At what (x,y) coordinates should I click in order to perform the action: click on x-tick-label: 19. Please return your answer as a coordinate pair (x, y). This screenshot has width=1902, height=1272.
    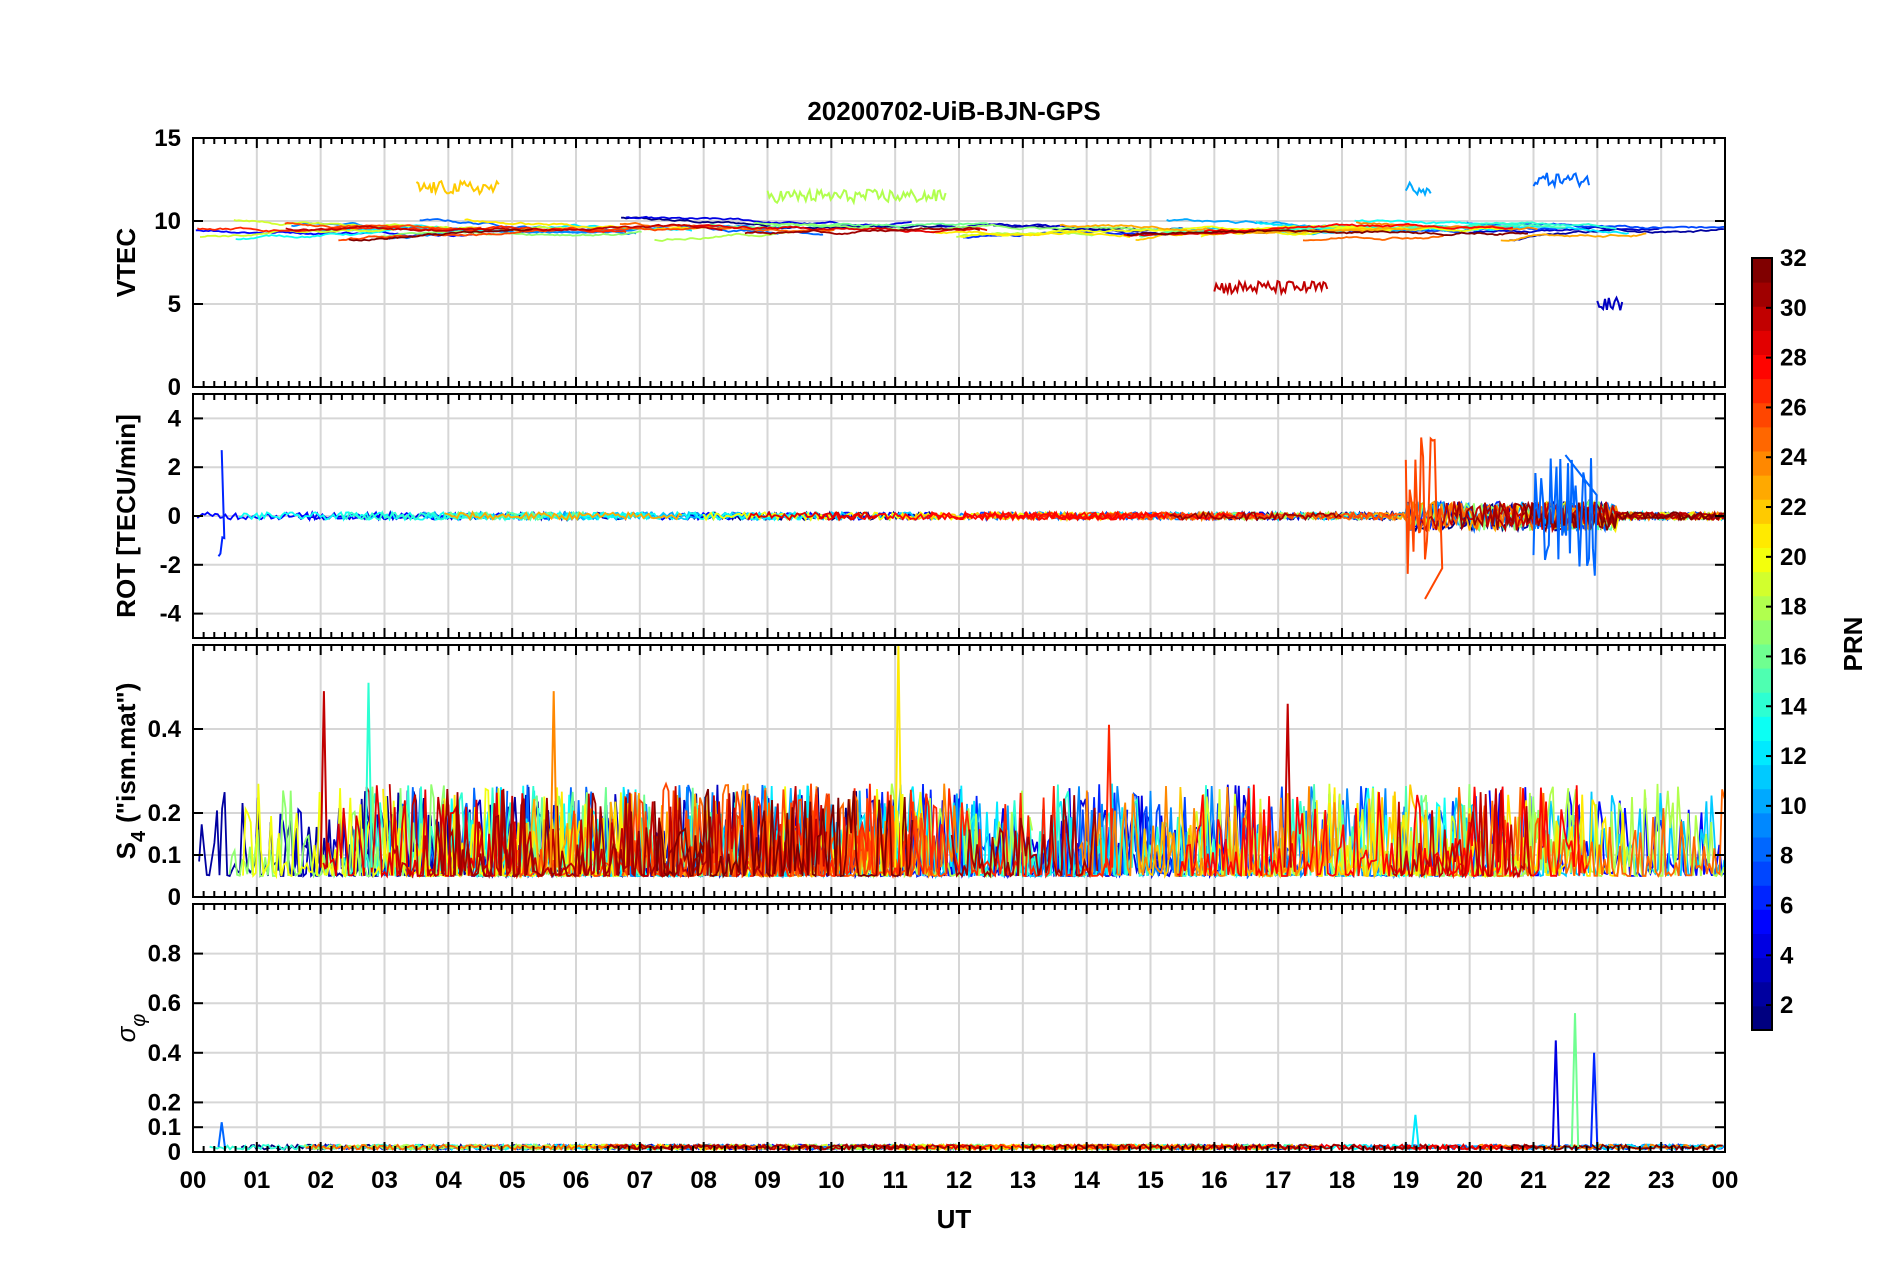
    Looking at the image, I should click on (1405, 1180).